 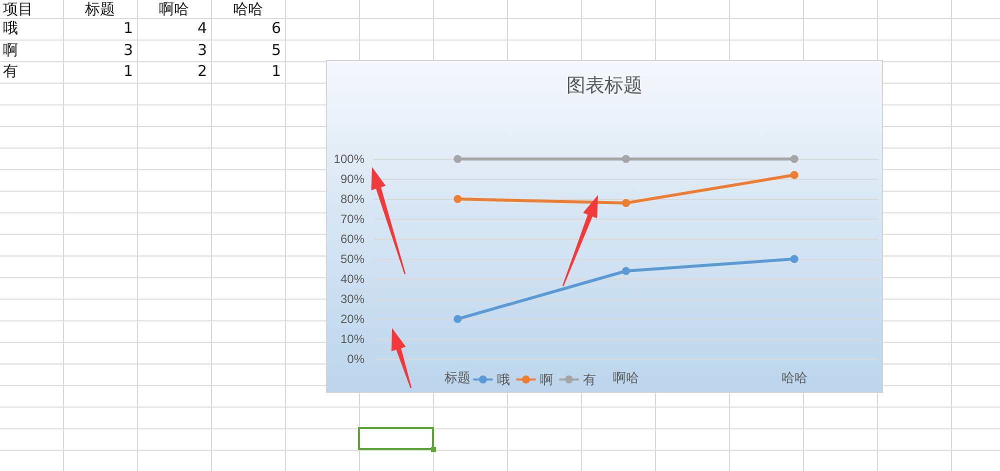 What do you see at coordinates (276, 50) in the screenshot?
I see `data-label: 5` at bounding box center [276, 50].